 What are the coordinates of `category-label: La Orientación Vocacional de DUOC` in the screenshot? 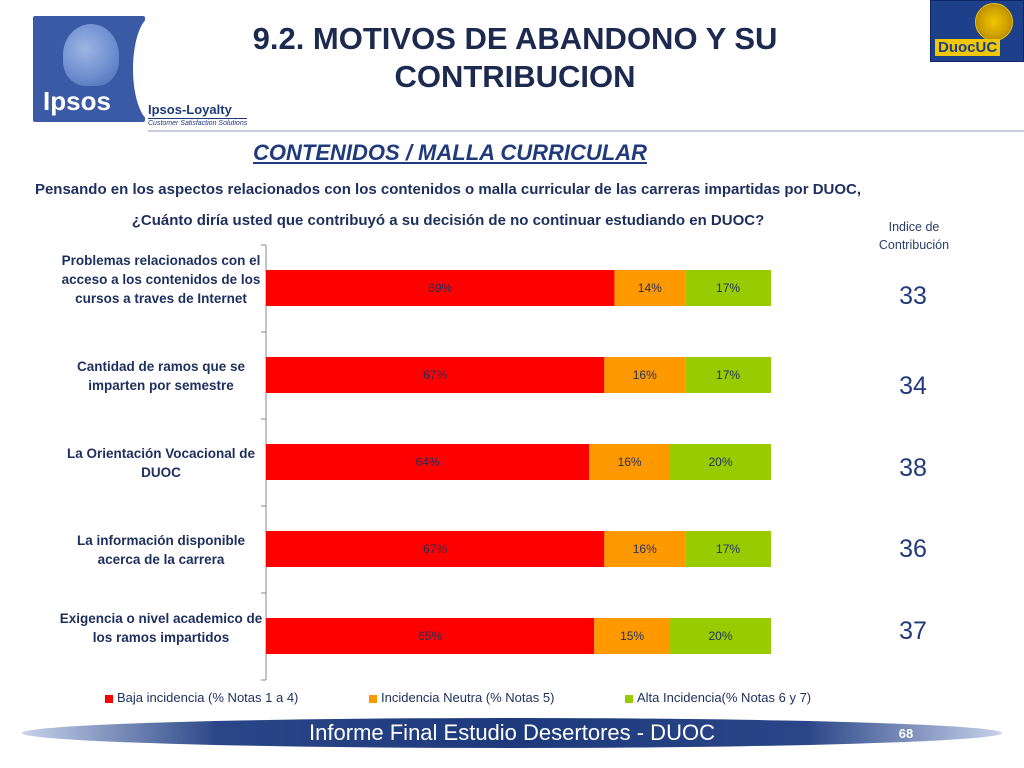 It's located at (161, 463).